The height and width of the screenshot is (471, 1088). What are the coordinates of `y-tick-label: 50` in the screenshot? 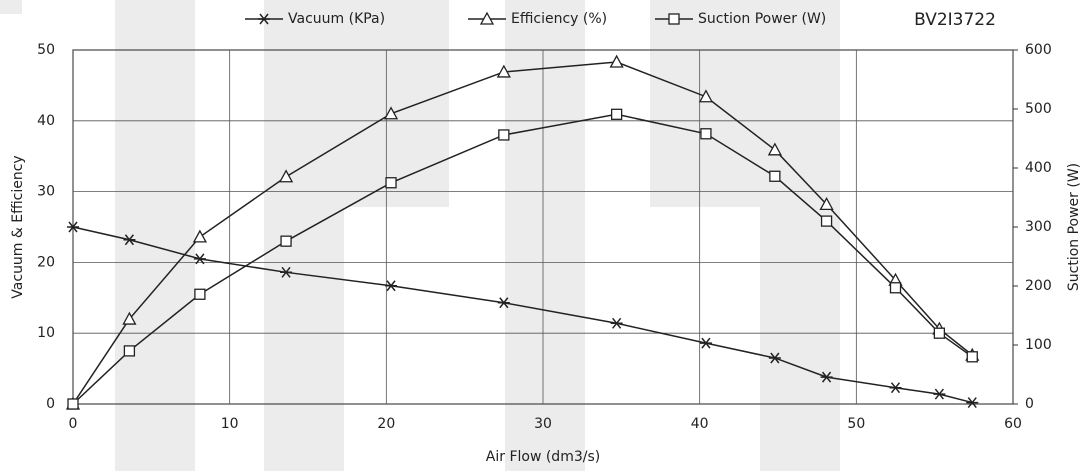 It's located at (46, 50).